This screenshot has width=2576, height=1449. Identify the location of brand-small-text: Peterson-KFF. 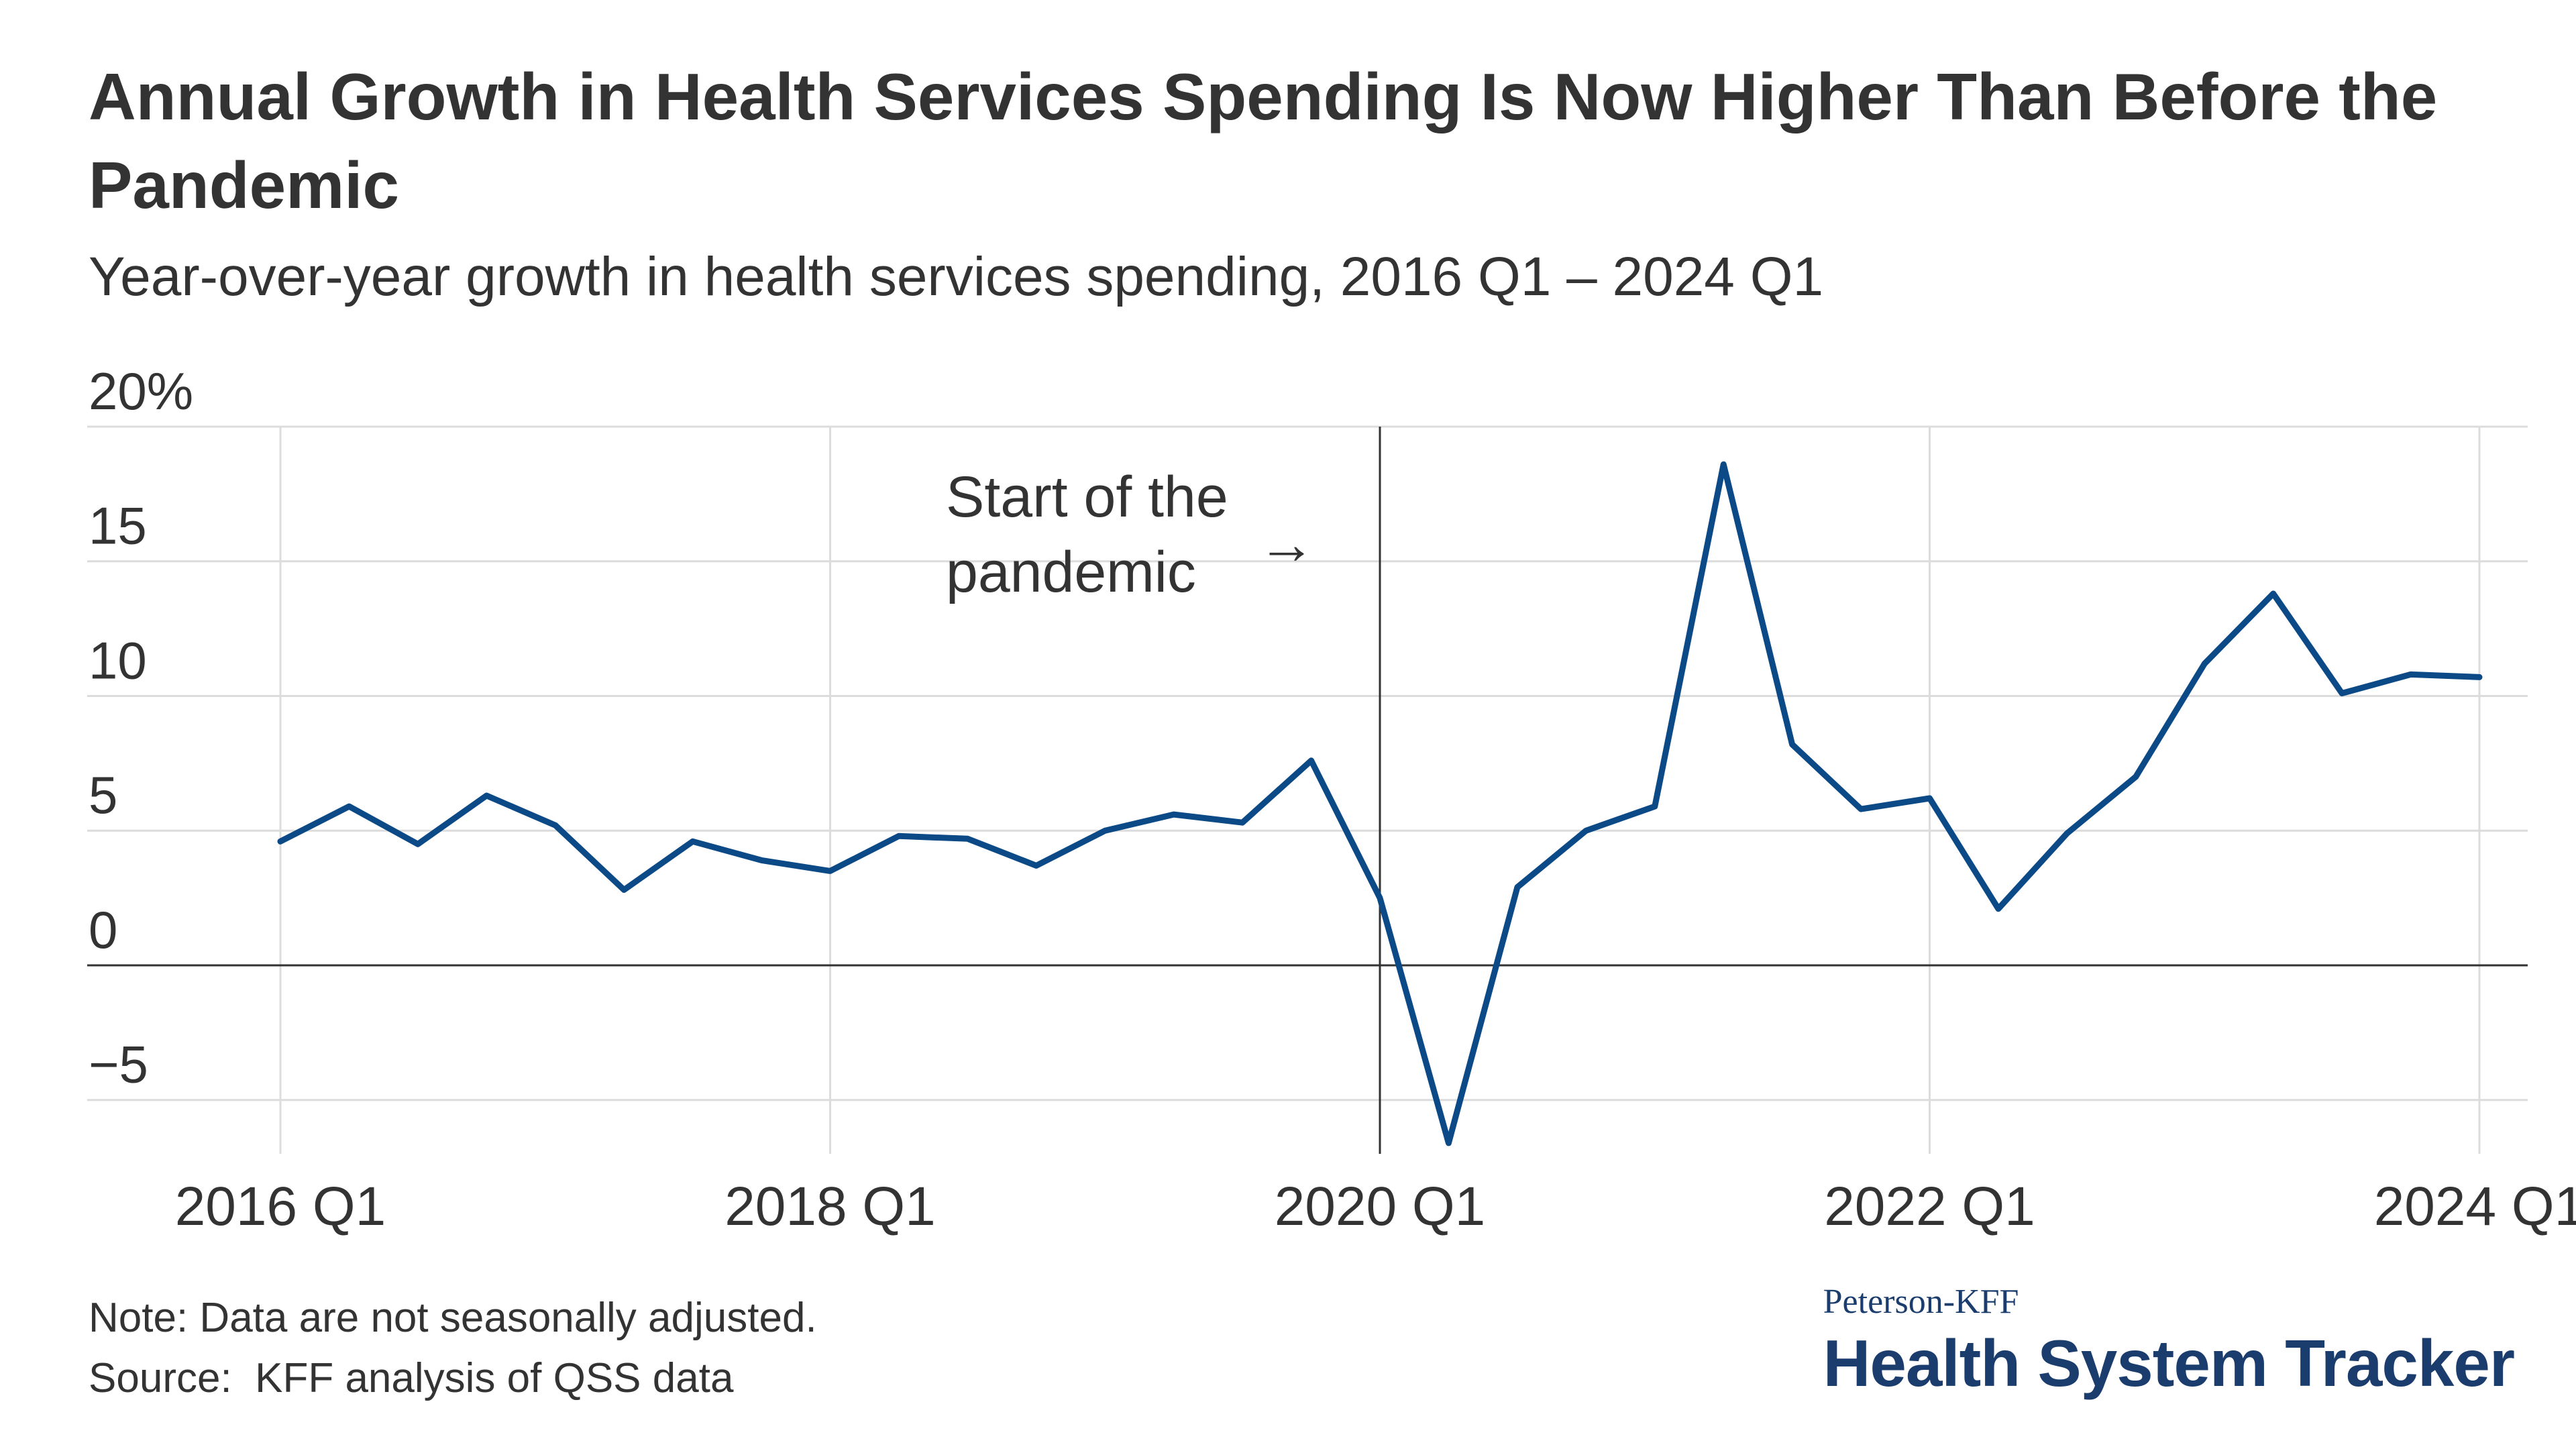
(1921, 1302).